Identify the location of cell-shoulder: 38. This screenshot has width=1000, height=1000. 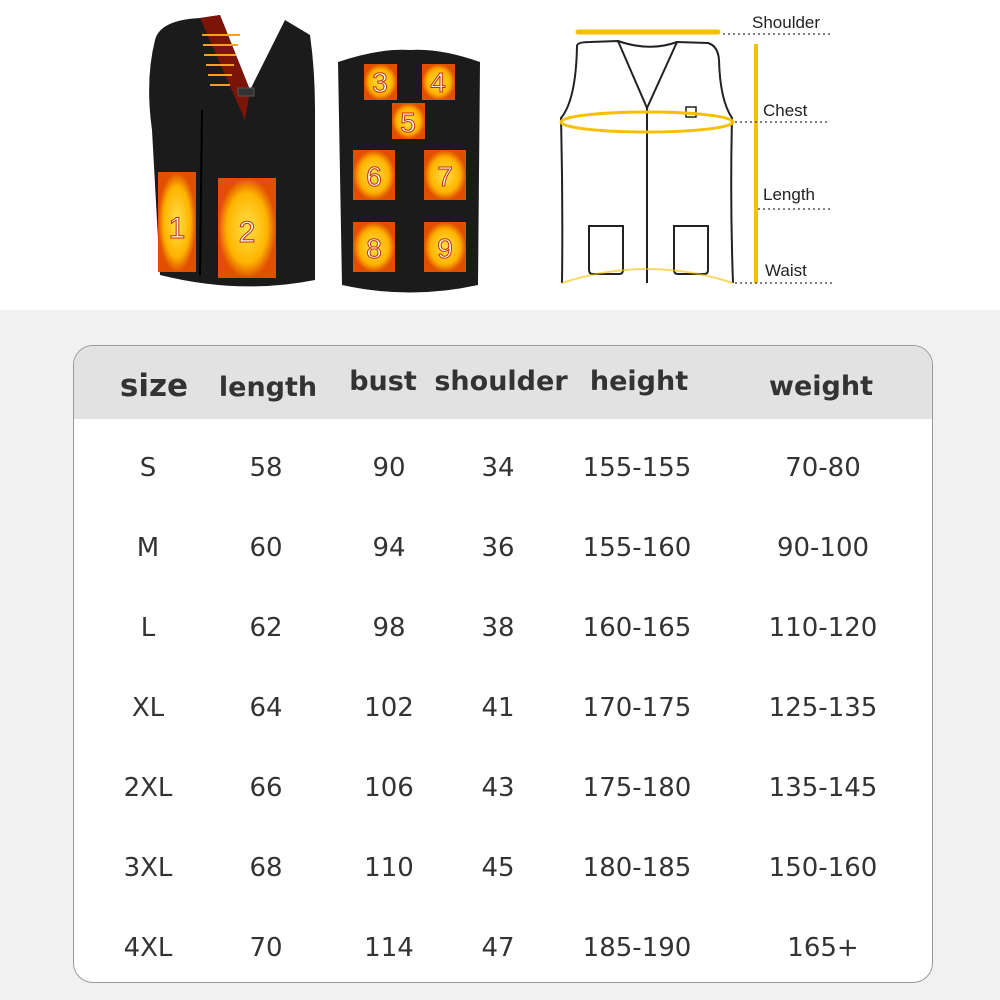
(498, 628).